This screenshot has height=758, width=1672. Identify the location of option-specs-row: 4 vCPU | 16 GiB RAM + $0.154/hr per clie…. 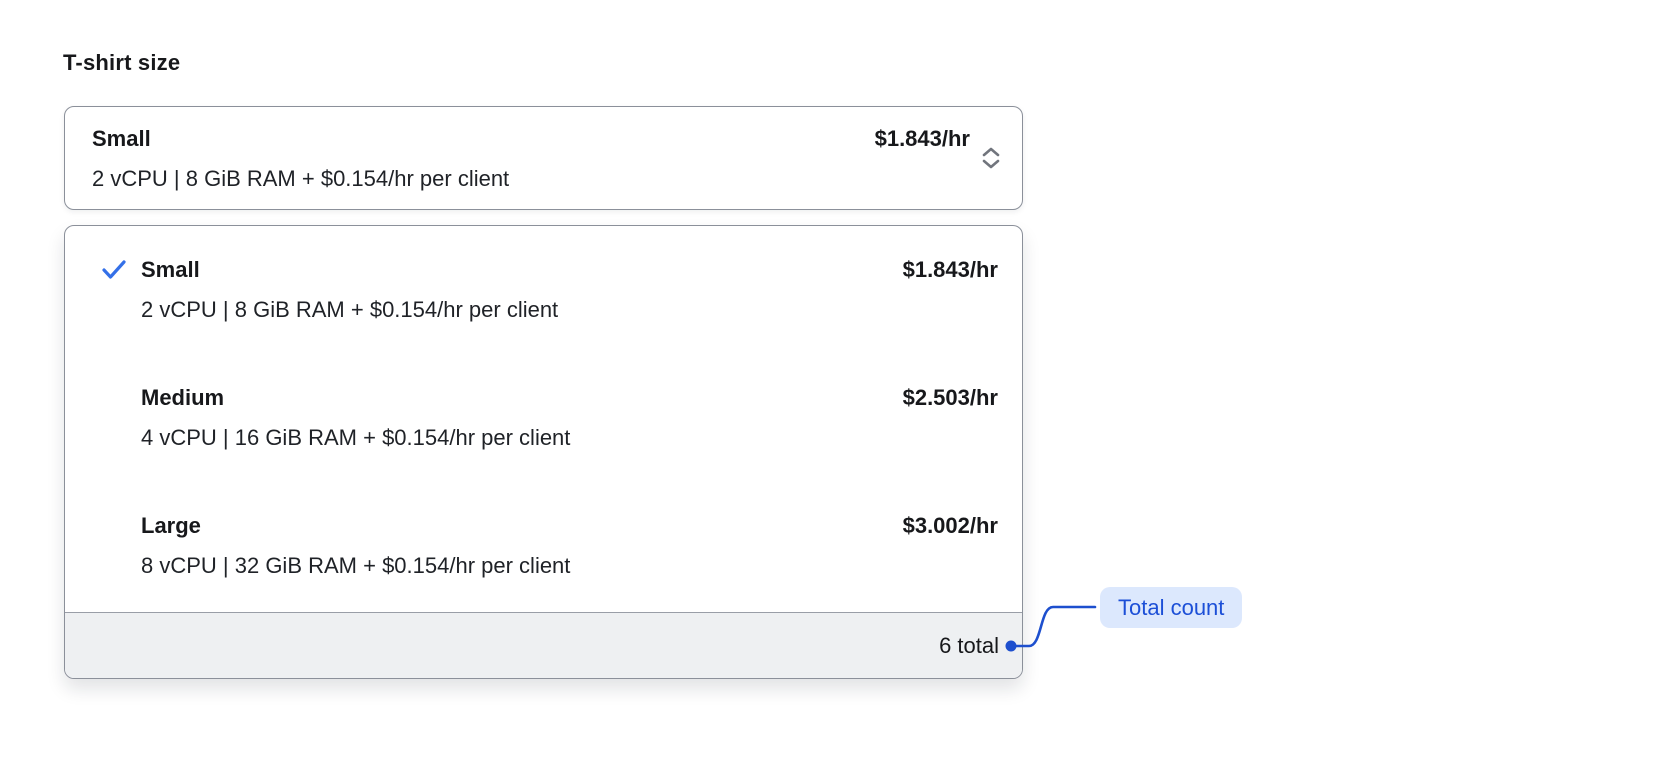
(549, 438).